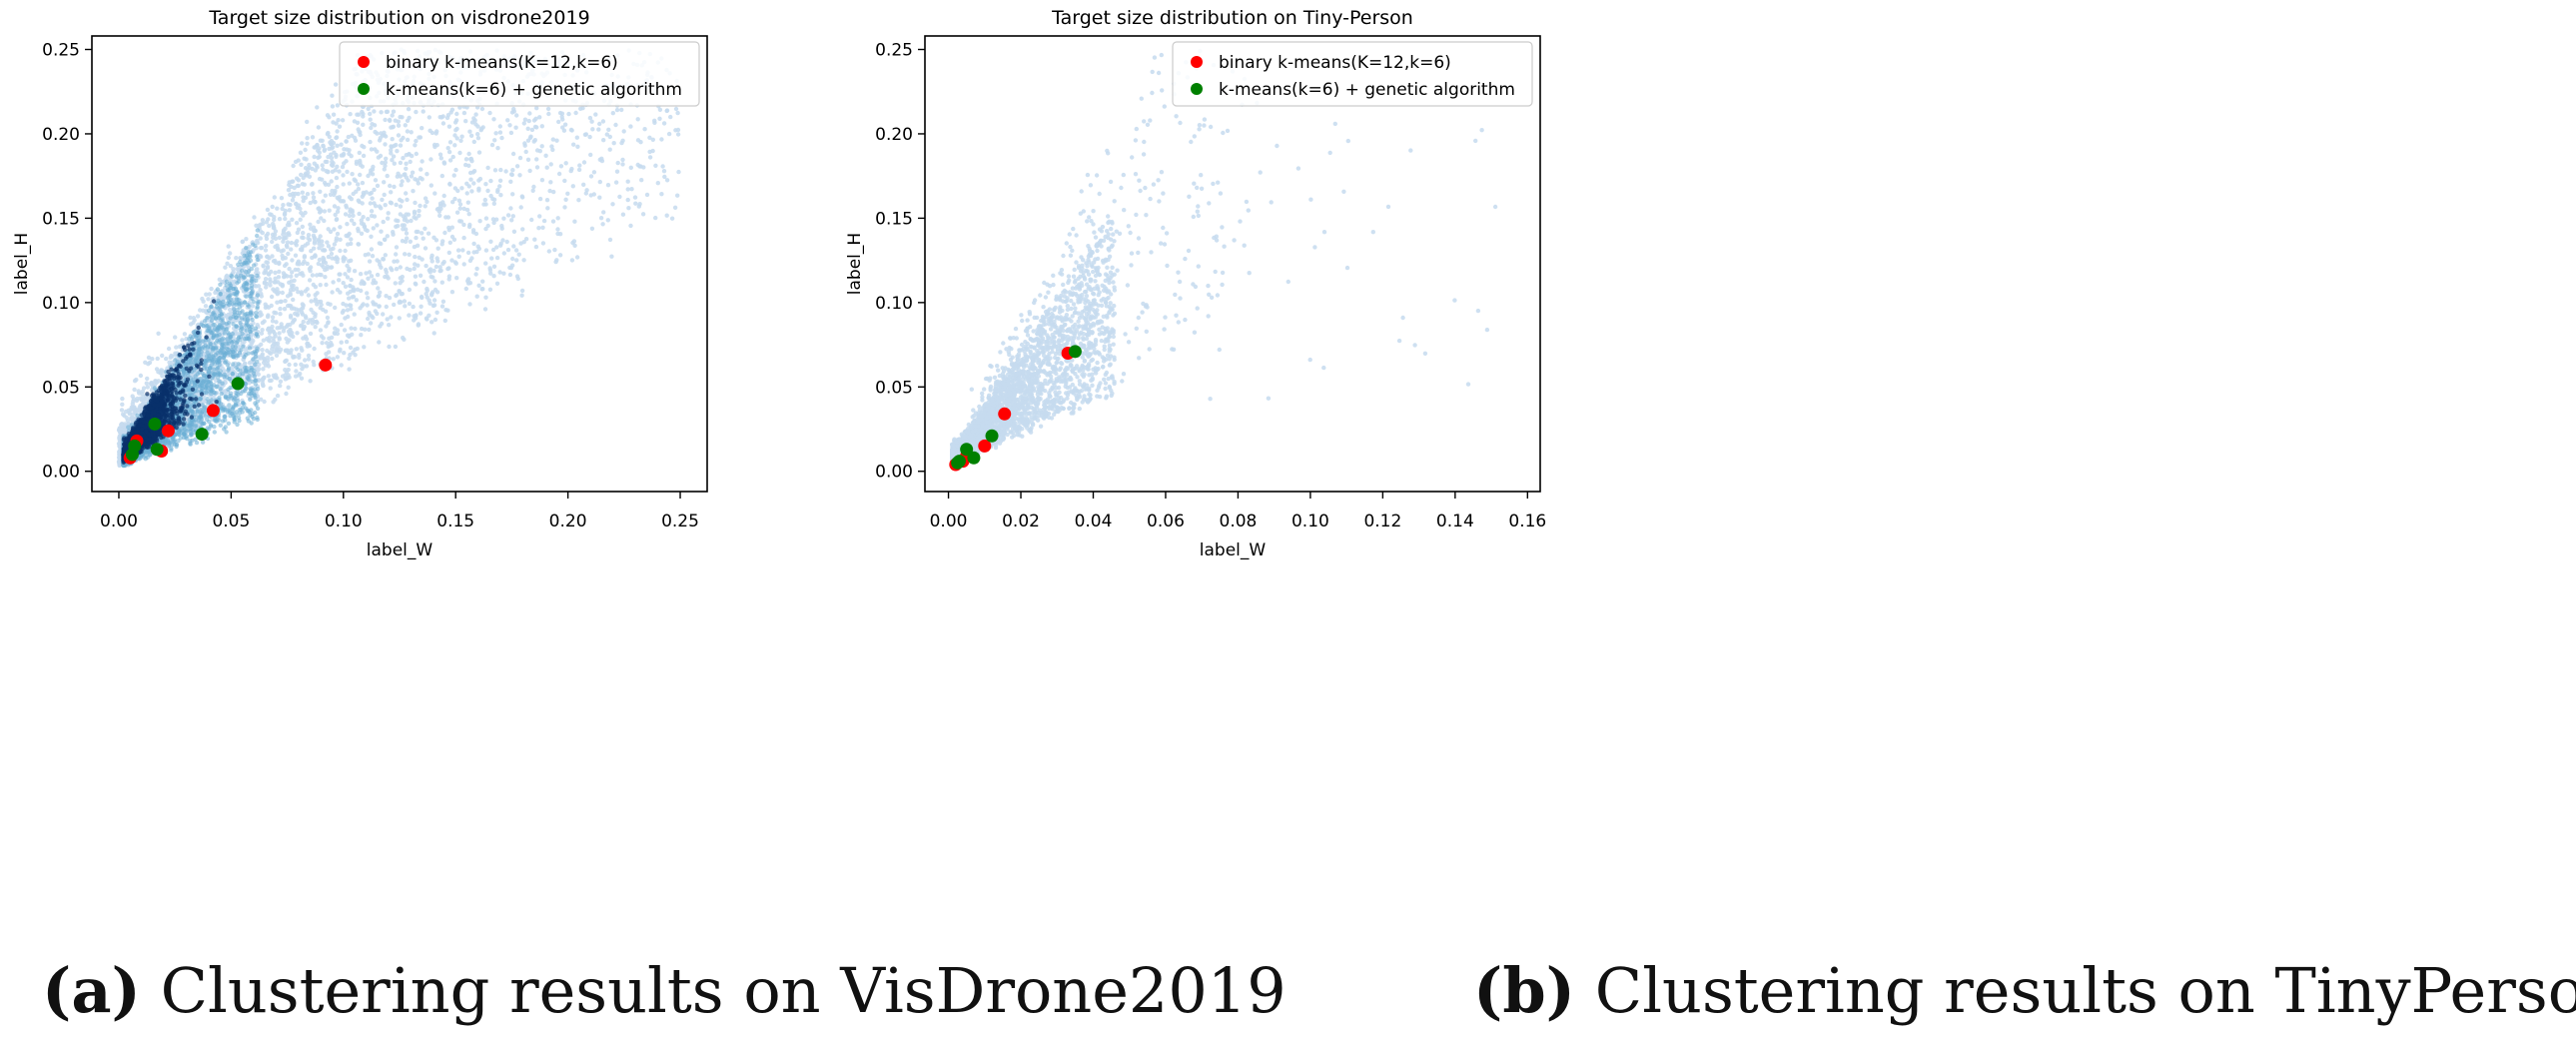 This screenshot has height=1050, width=2576. I want to click on x-tick-label: 0.05, so click(231, 521).